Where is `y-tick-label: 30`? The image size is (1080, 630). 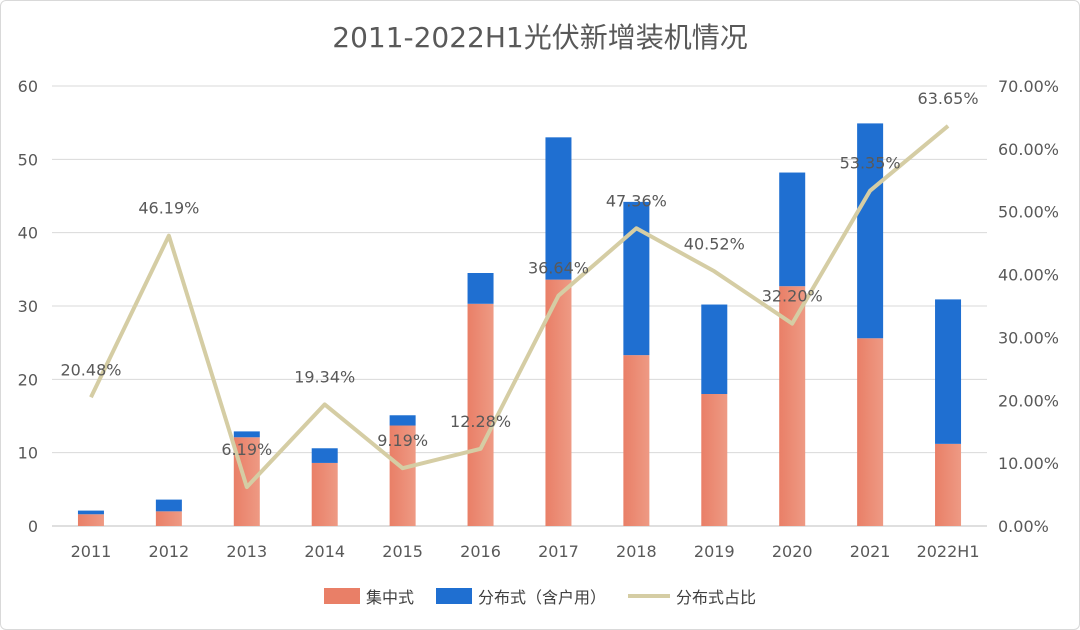 y-tick-label: 30 is located at coordinates (28, 306).